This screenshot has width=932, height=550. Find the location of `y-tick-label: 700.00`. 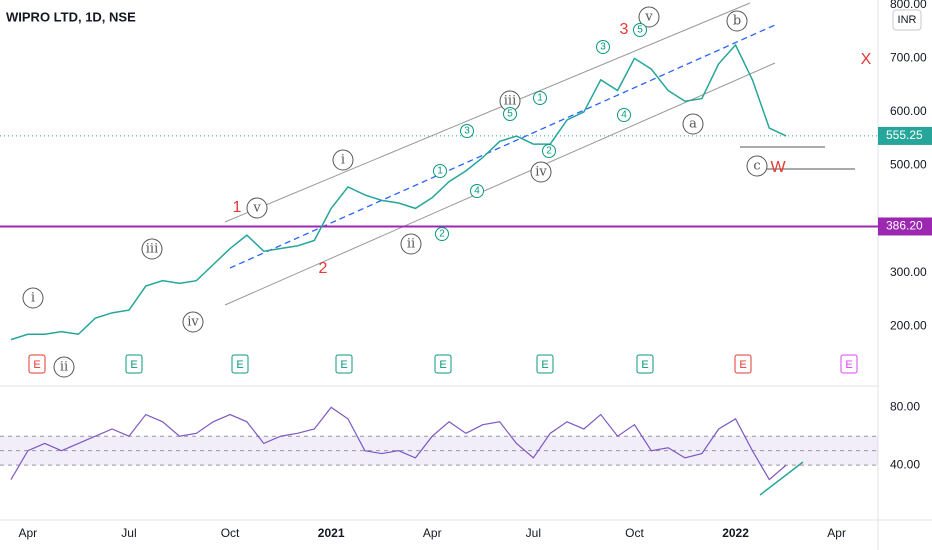

y-tick-label: 700.00 is located at coordinates (908, 58).